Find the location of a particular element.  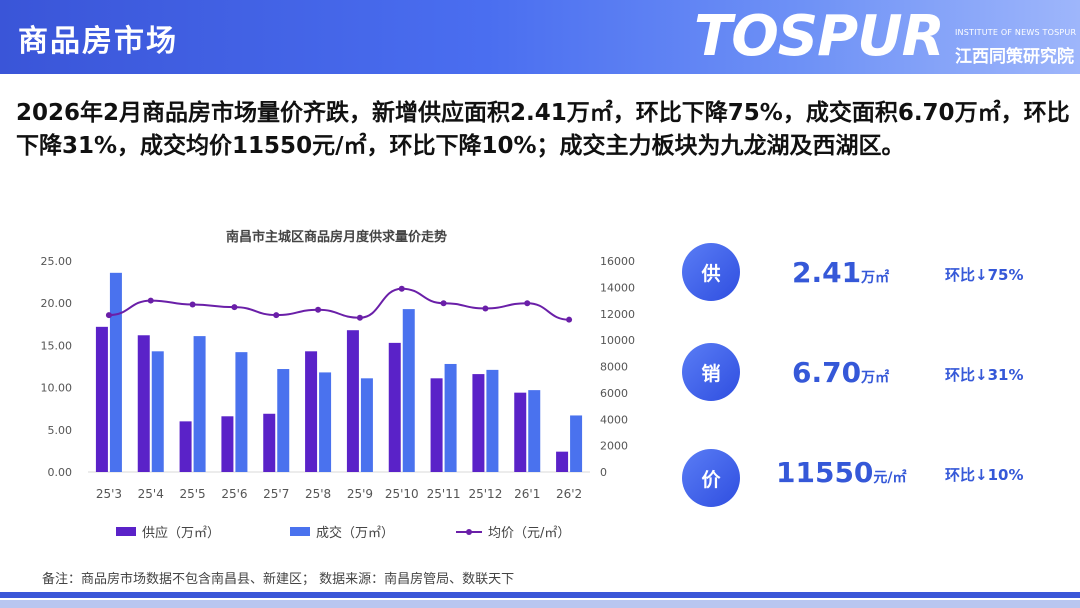

y-right-tick-label: 6000 is located at coordinates (614, 393).